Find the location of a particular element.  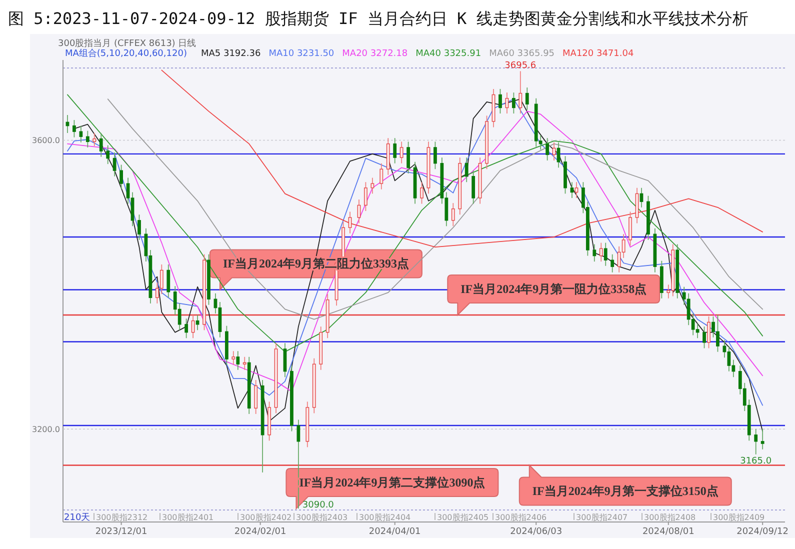

y-tick-label: 3200.0 is located at coordinates (46, 429).